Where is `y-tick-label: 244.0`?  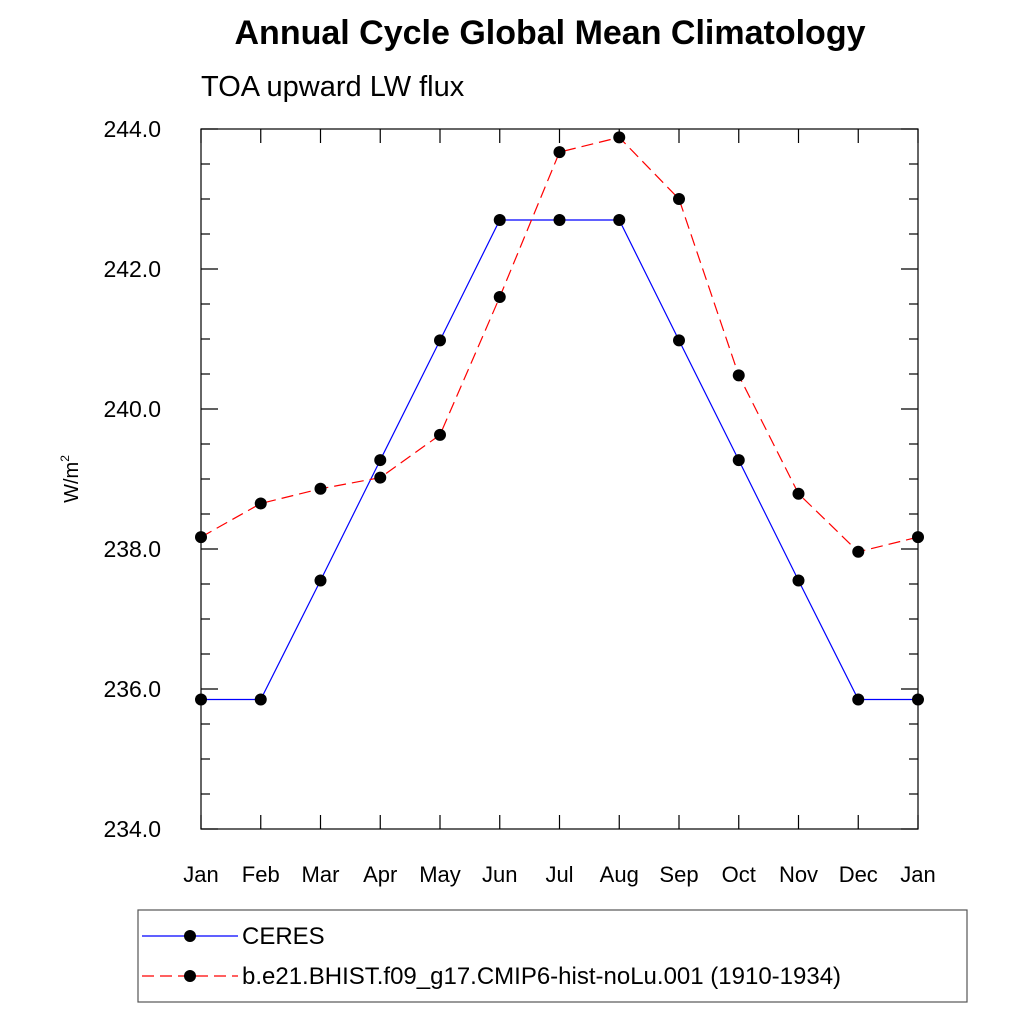 y-tick-label: 244.0 is located at coordinates (132, 129).